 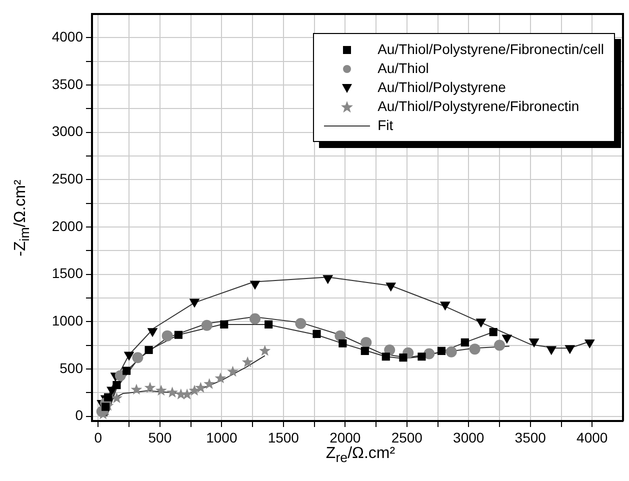 I want to click on x-tick-label: 2000, so click(x=345, y=437).